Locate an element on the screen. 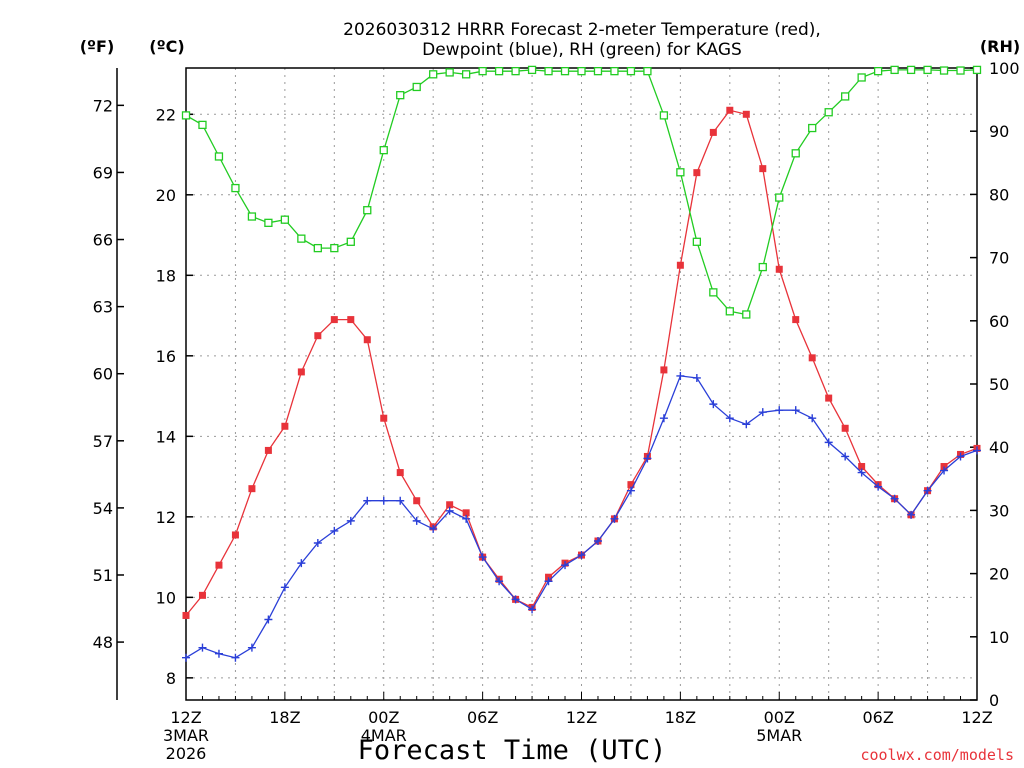 This screenshot has height=768, width=1024. rh-tick-label: 80 is located at coordinates (999, 194).